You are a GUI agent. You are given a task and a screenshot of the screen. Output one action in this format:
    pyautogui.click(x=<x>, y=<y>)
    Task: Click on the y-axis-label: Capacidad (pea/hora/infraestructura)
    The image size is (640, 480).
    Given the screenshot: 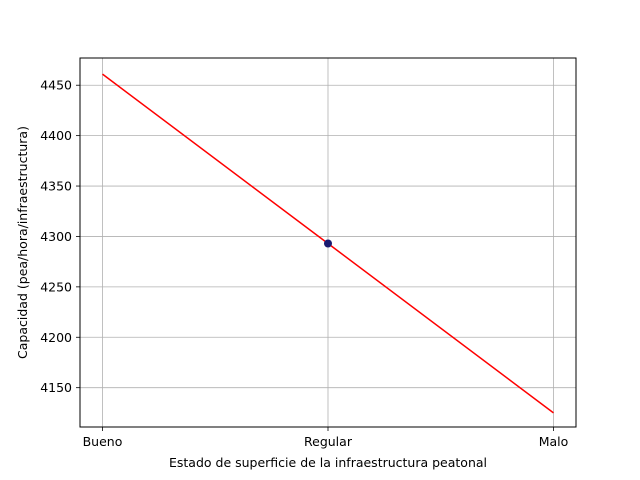 What is the action you would take?
    pyautogui.click(x=22, y=242)
    